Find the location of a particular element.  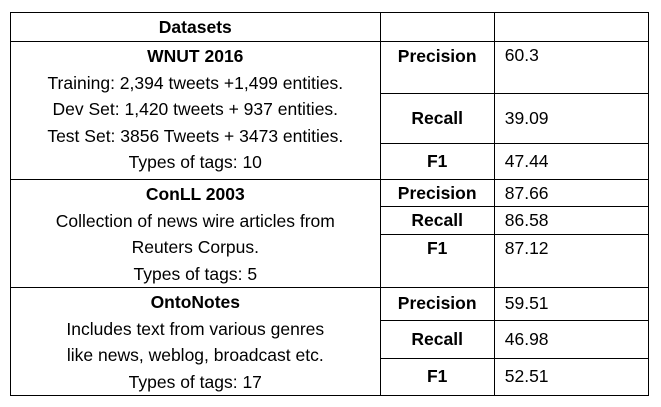

table-row: F1 52.51 is located at coordinates (330, 377).